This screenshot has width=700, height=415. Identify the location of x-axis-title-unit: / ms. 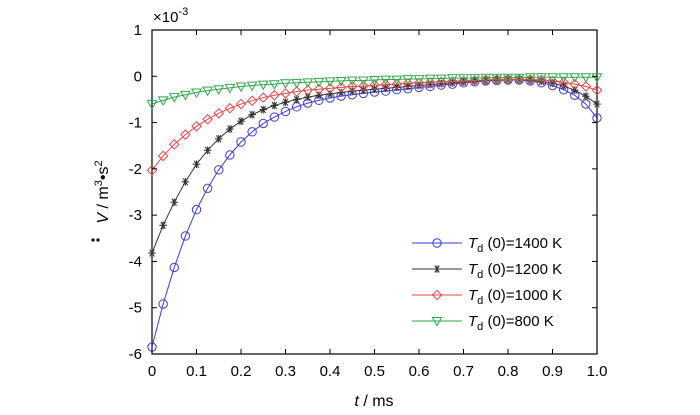
(376, 401).